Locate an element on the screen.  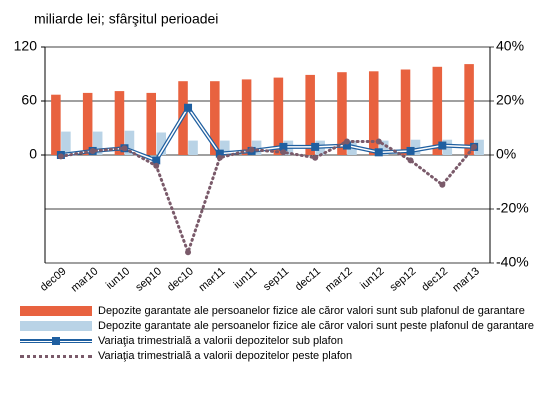
y2-tick-label: 40% is located at coordinates (510, 46).